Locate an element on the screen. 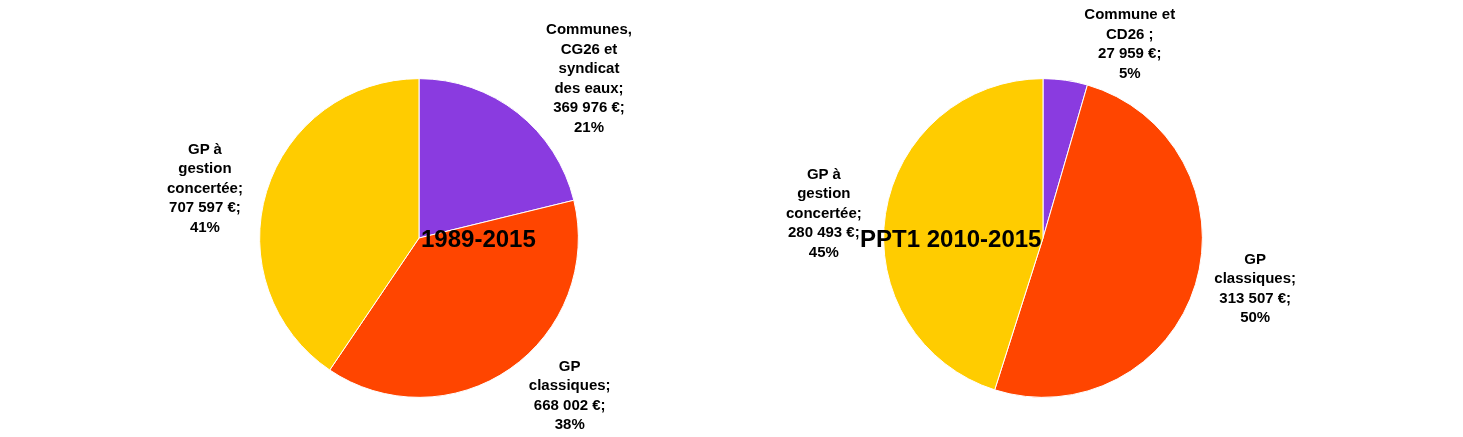  slice-label: Communes, CG26 et syndicat des eaux; 369 976 €; 21% is located at coordinates (589, 77).